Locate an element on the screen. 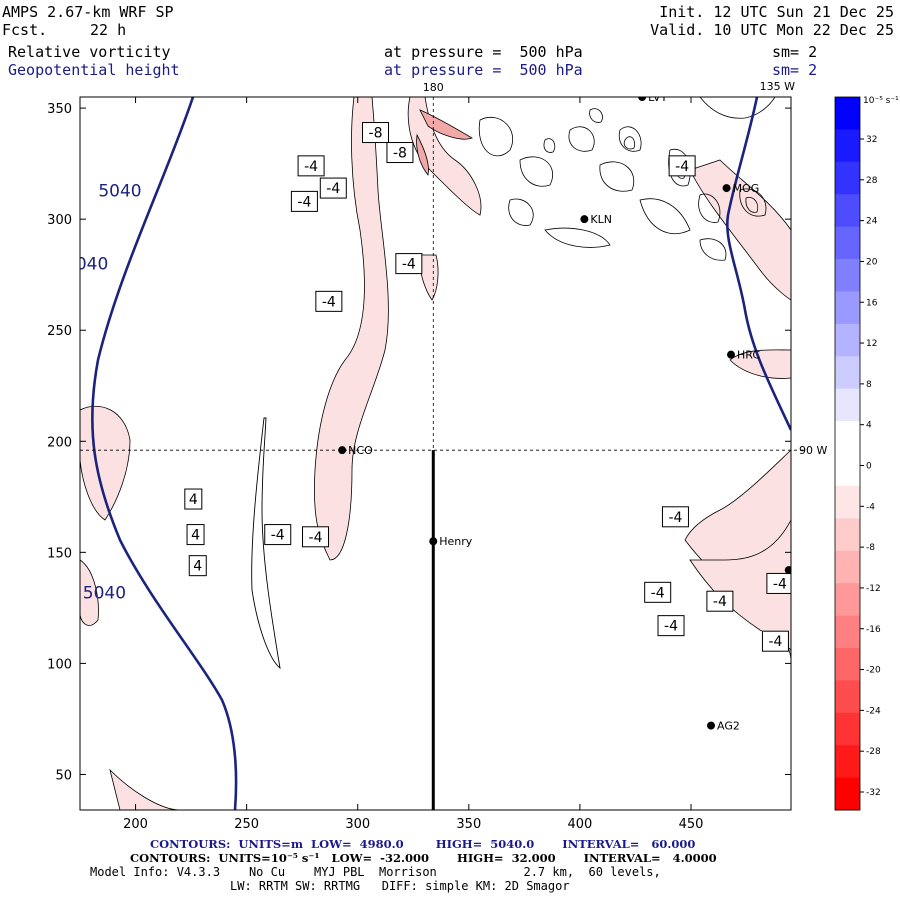 The height and width of the screenshot is (900, 900). station-label: NCO is located at coordinates (360, 450).